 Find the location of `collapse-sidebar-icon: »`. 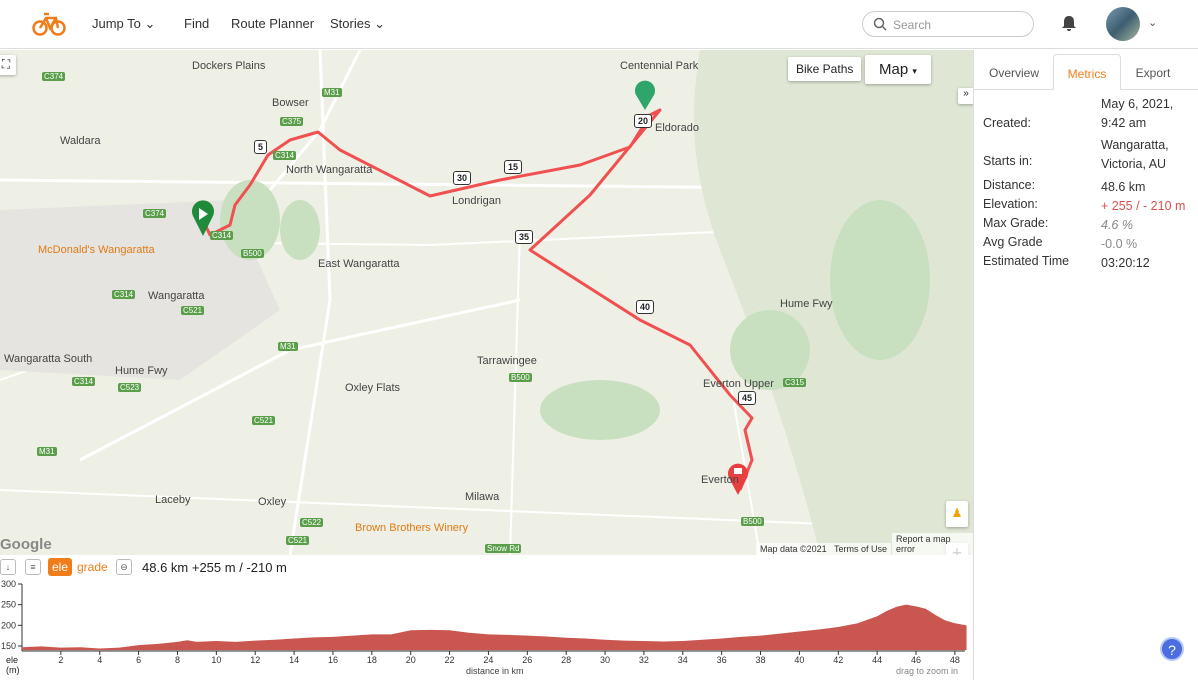

collapse-sidebar-icon: » is located at coordinates (965, 96).